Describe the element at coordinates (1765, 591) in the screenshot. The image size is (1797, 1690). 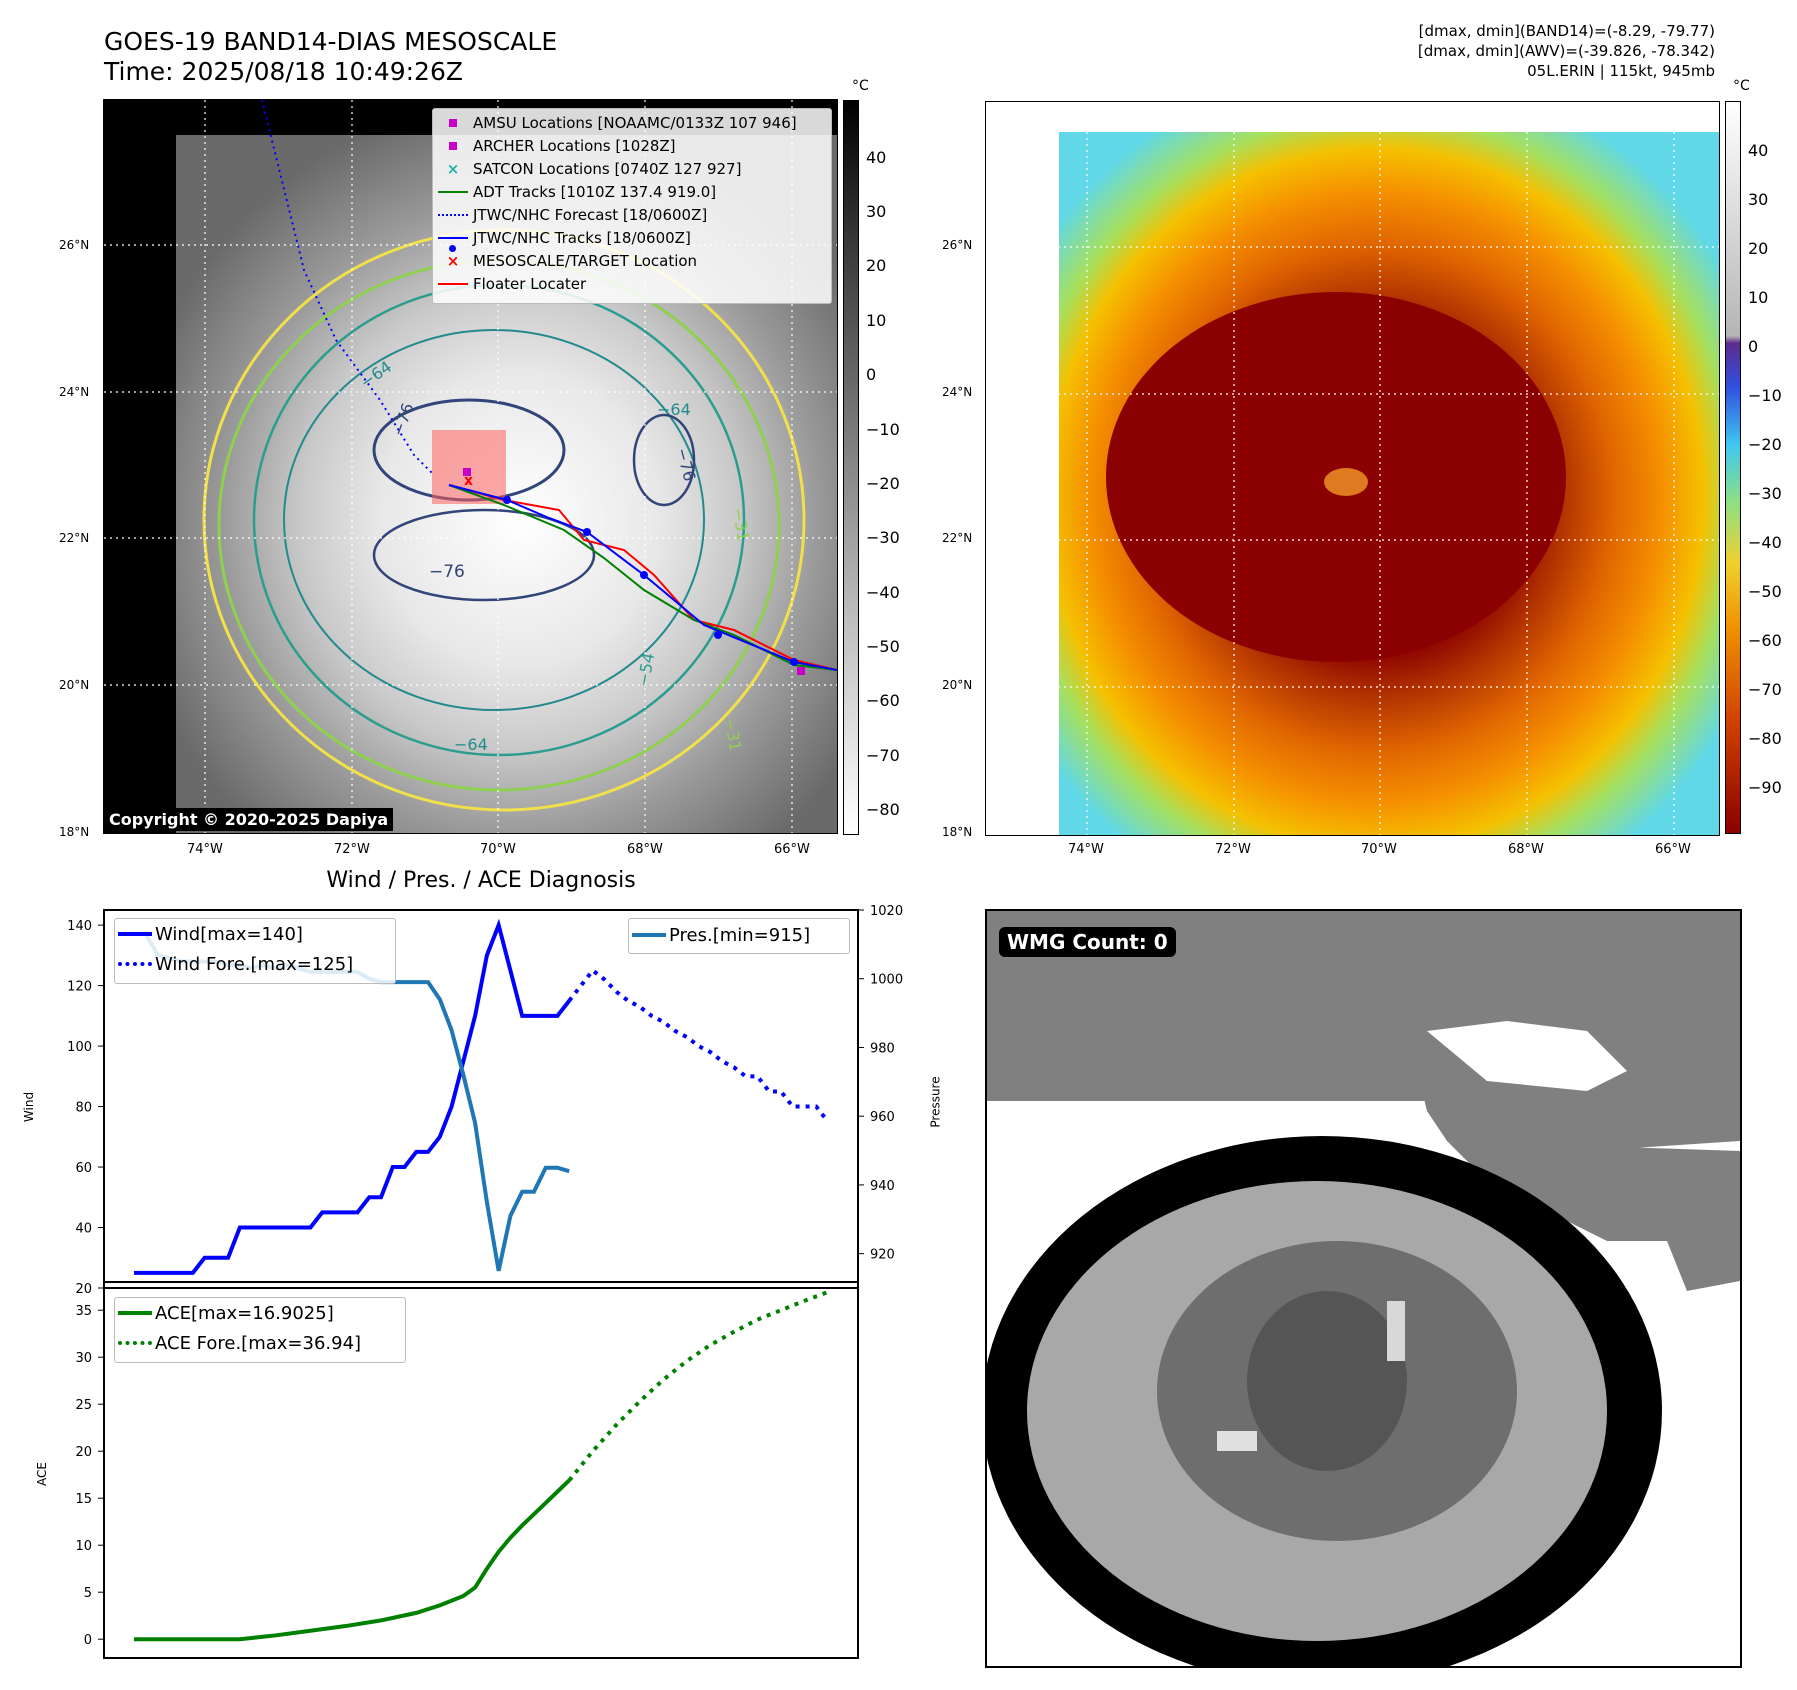
I see `colorbar-tick: −50` at that location.